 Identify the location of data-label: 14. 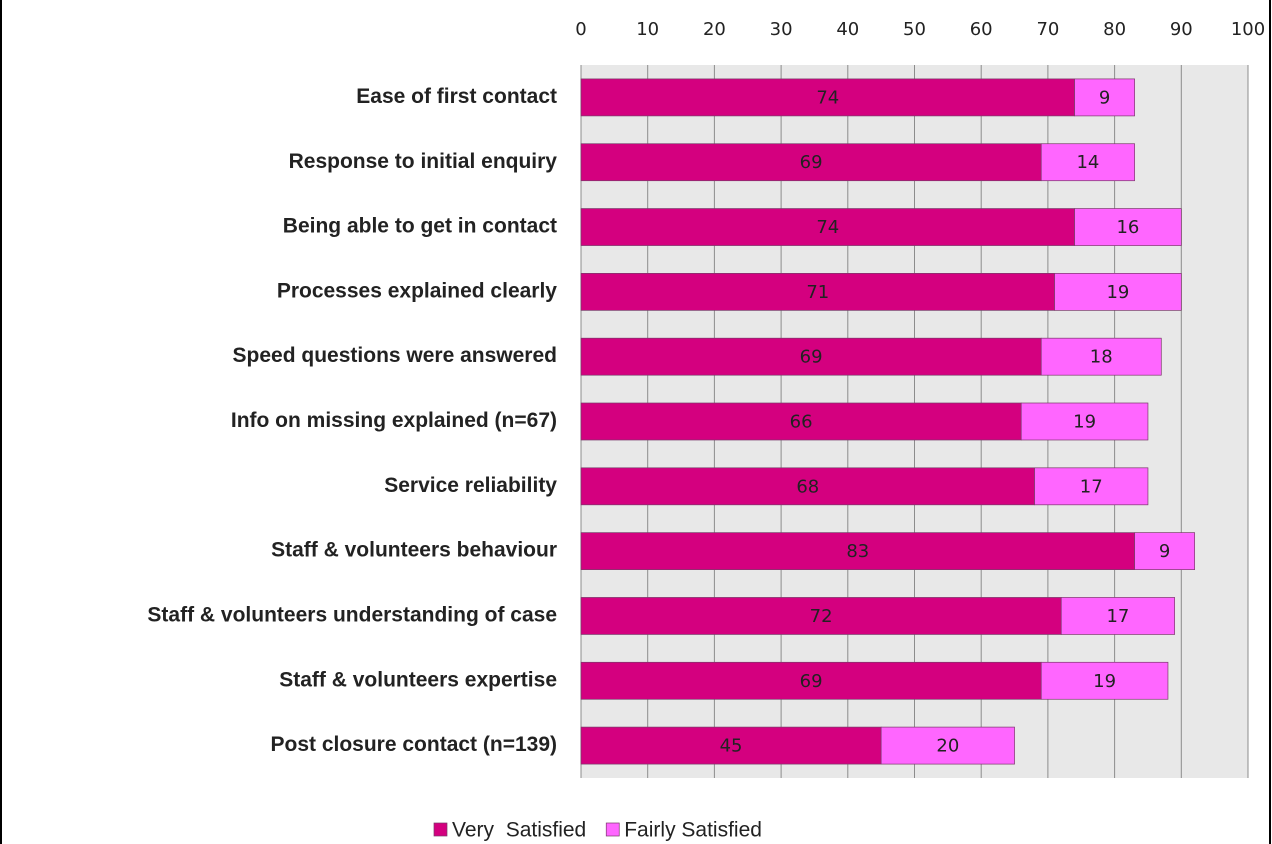
(1087, 162).